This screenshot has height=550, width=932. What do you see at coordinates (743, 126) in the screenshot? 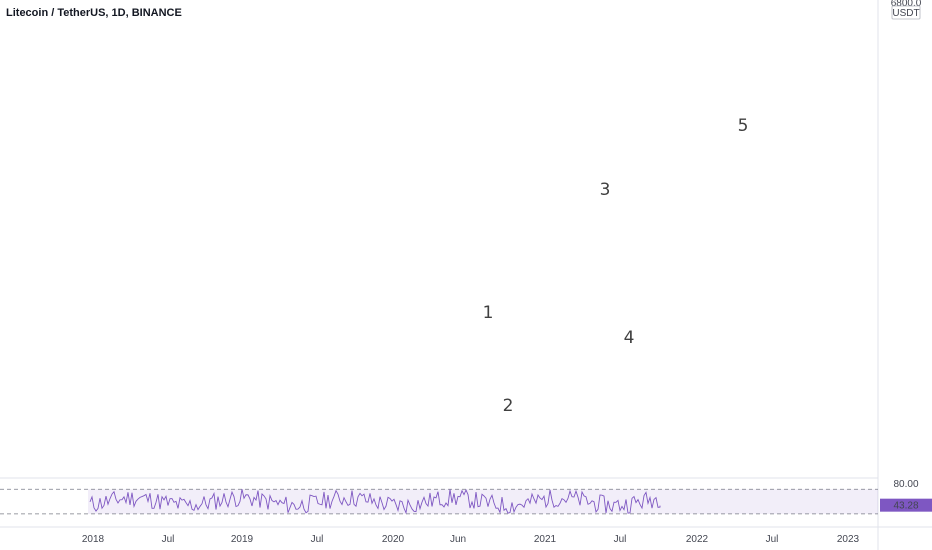
I see `wave-label-5: 5` at bounding box center [743, 126].